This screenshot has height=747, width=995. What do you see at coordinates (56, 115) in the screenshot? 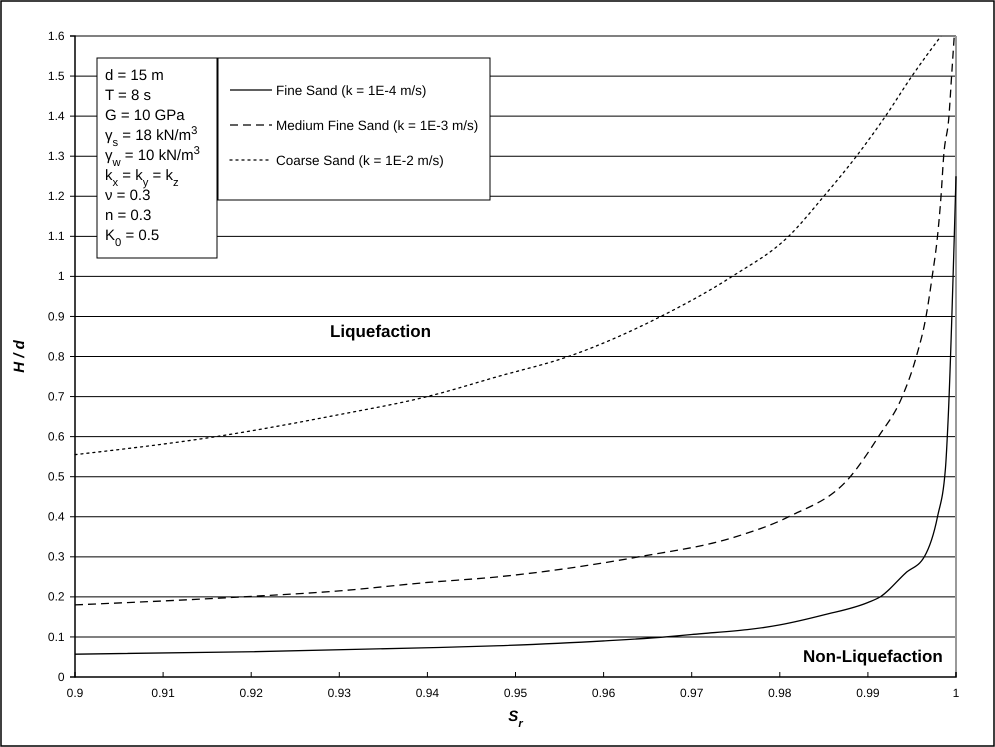
I see `y-tick-label: 1.4` at bounding box center [56, 115].